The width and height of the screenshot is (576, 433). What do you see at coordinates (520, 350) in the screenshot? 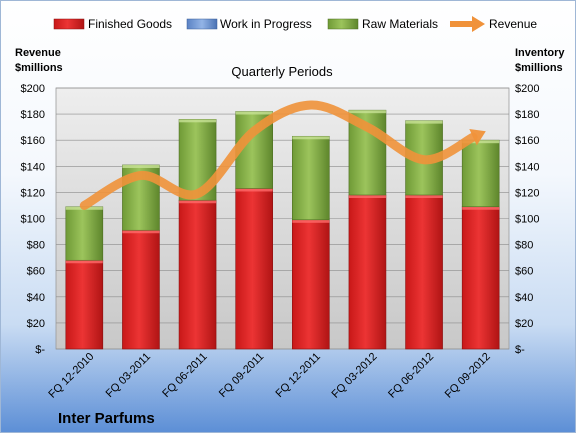
I see `y-tick-label-right: $-` at bounding box center [520, 350].